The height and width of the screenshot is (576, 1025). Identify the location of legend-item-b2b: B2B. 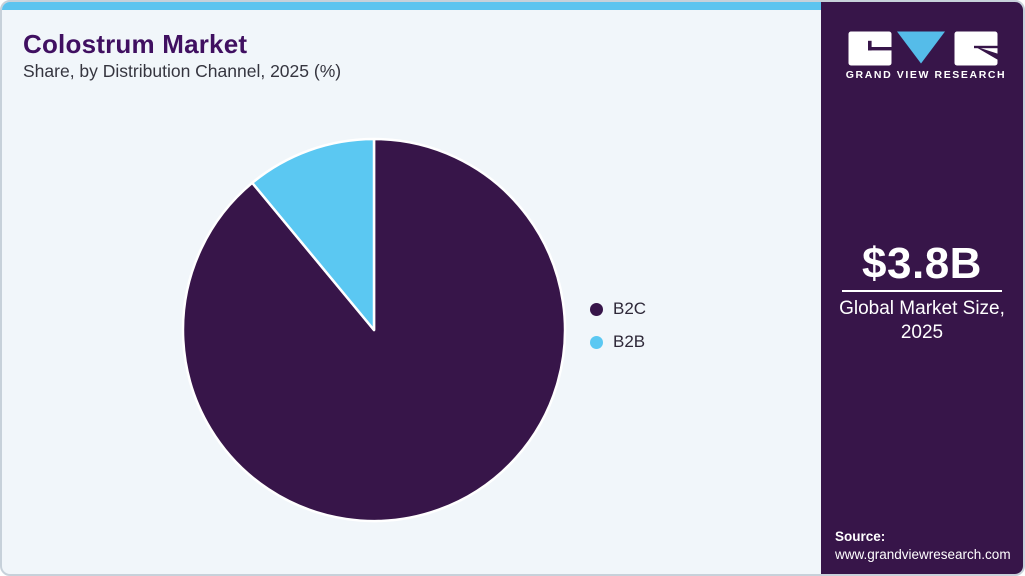
(618, 342).